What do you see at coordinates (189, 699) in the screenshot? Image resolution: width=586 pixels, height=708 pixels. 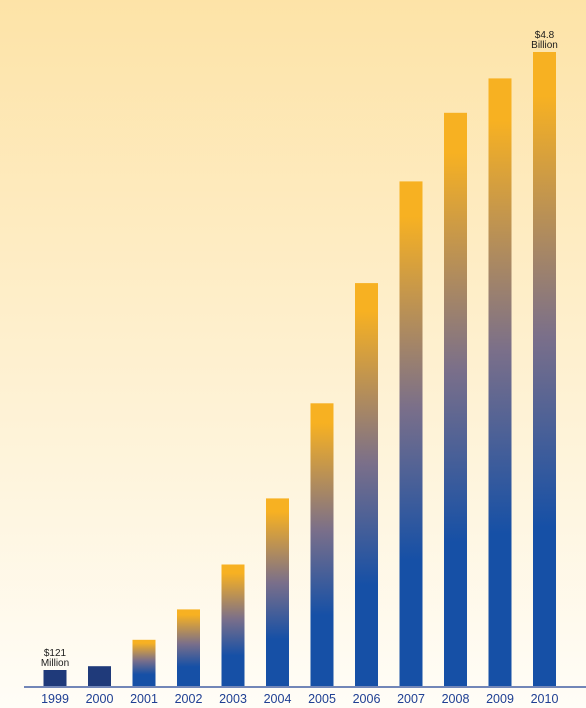 I see `x-tick-label-2002: 2002` at bounding box center [189, 699].